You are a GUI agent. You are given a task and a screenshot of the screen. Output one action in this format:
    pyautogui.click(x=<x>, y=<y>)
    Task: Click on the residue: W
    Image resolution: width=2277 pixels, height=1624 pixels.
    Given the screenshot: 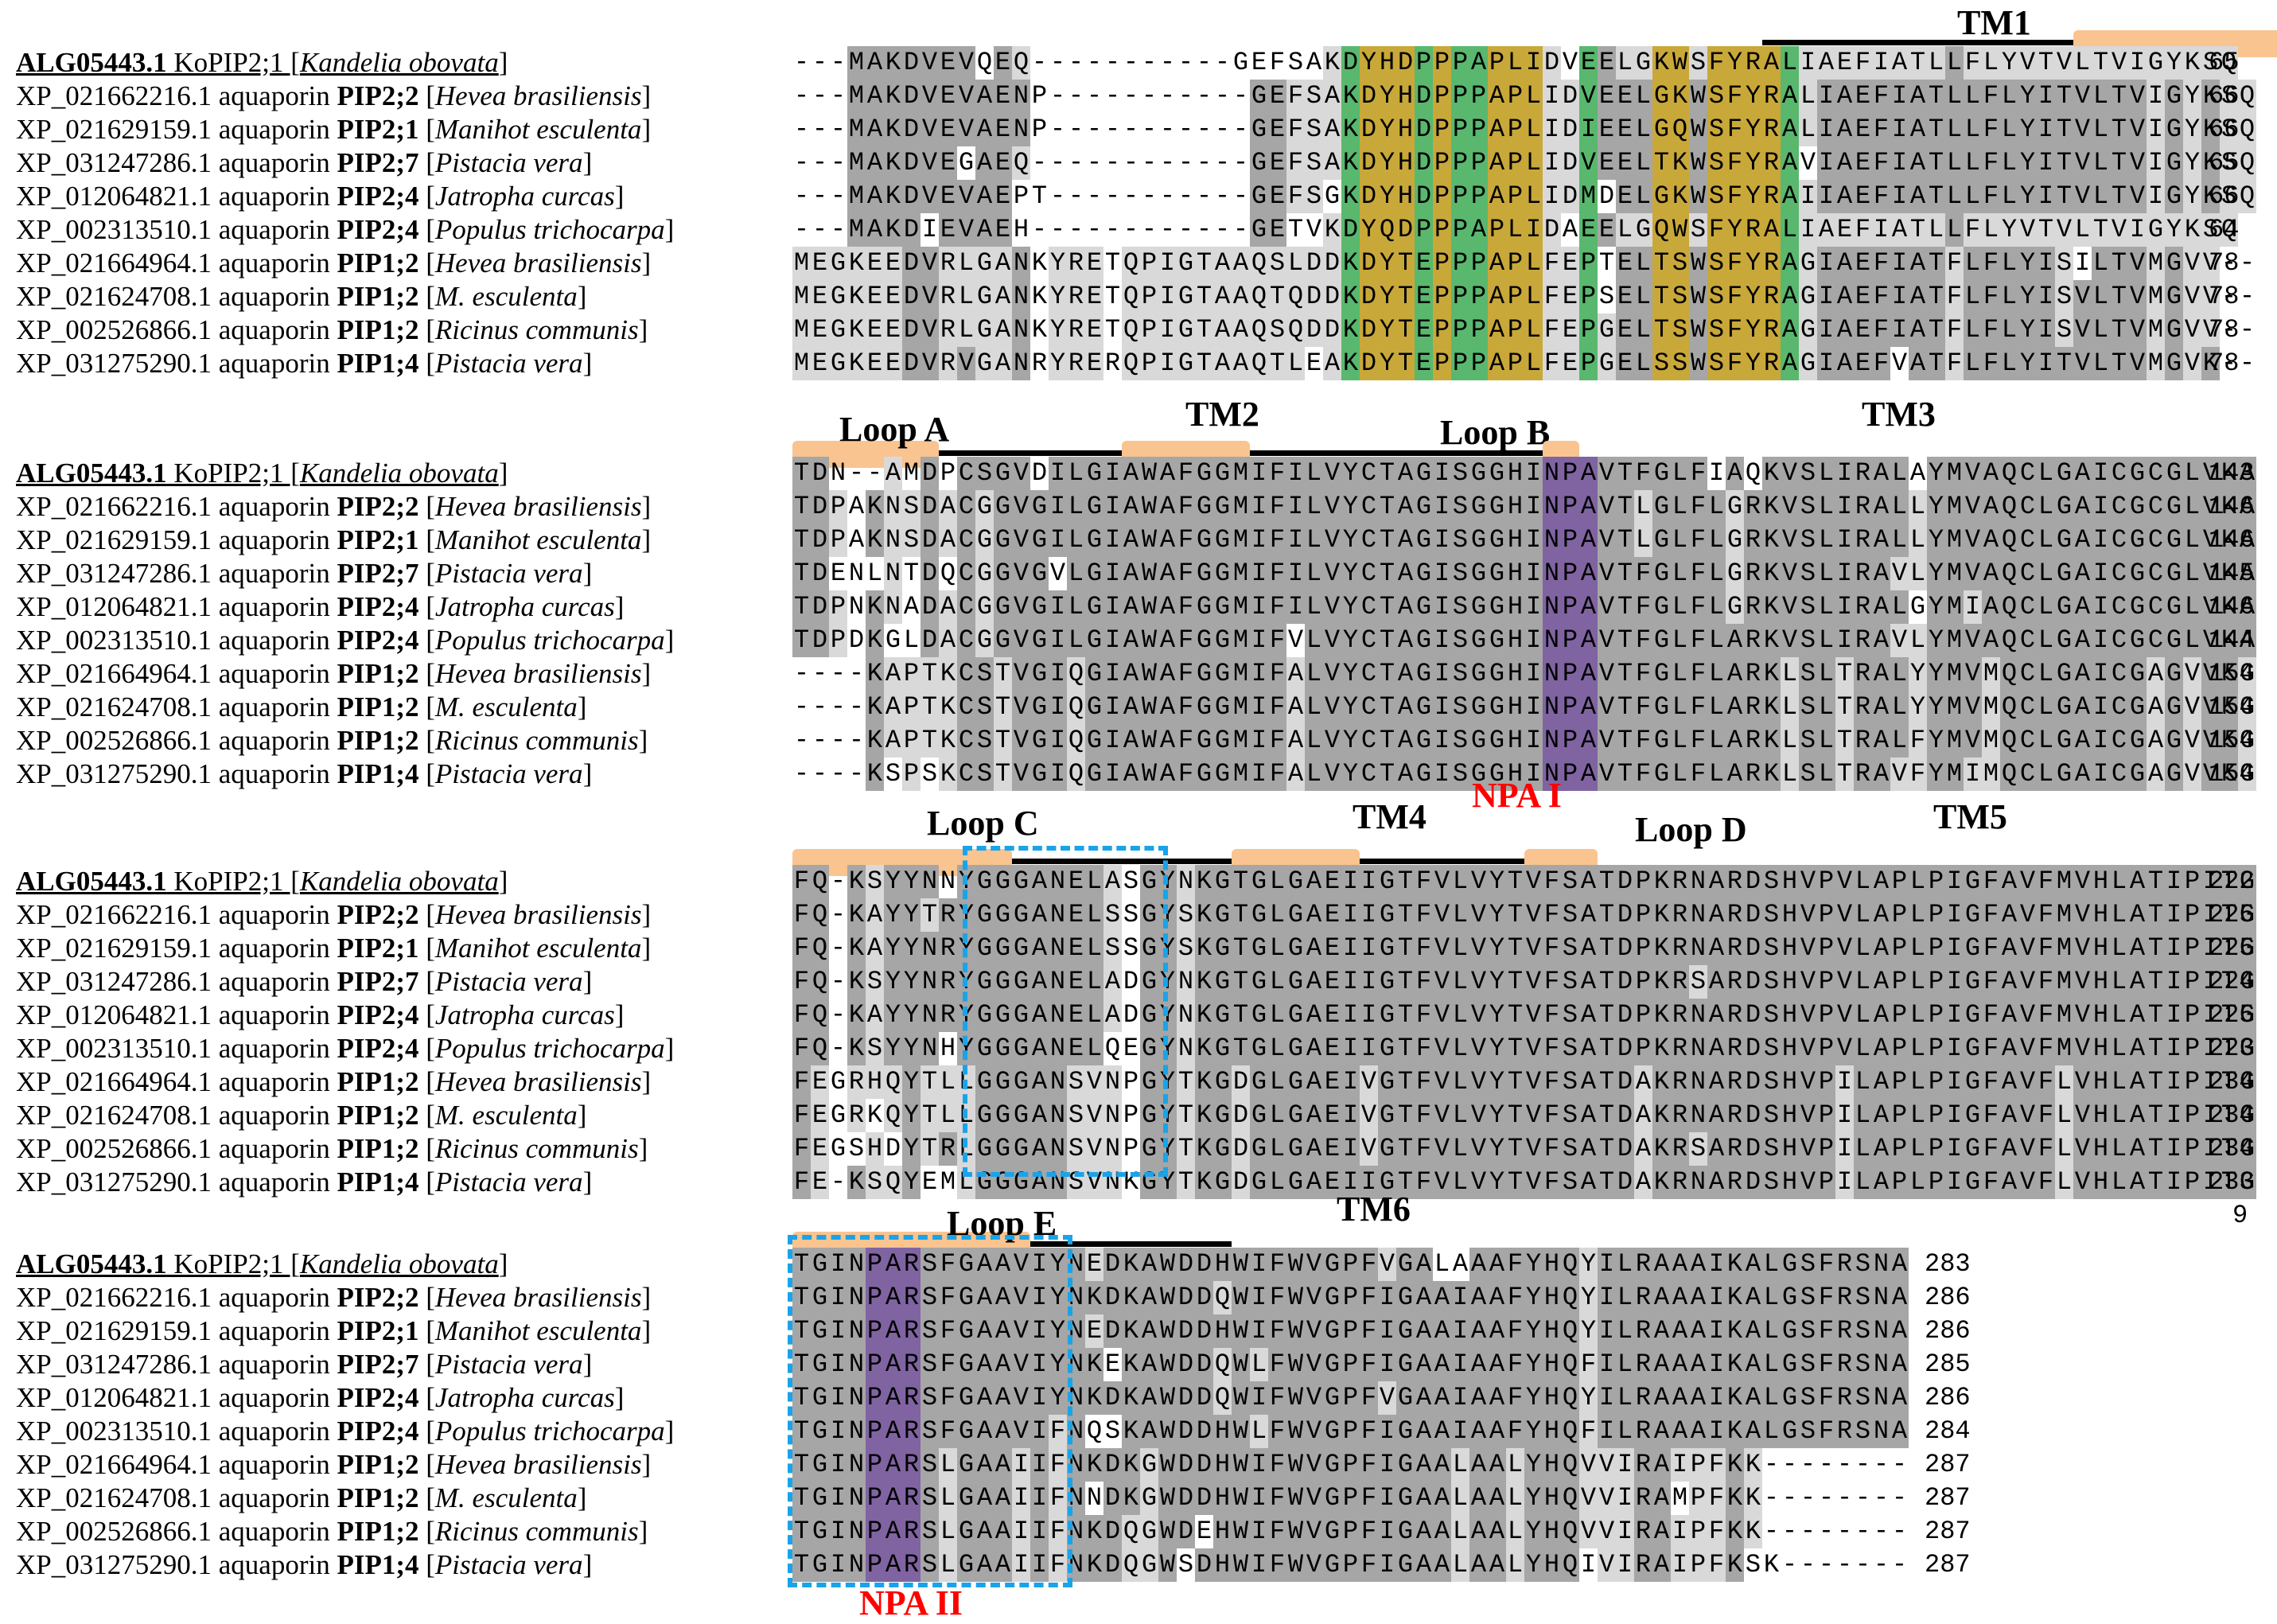 What is the action you would take?
    pyautogui.click(x=1149, y=540)
    